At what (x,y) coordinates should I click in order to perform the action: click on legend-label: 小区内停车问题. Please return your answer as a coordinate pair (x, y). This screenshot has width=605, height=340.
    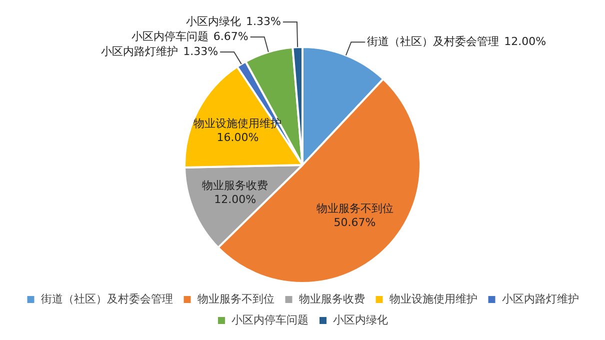
    Looking at the image, I should click on (270, 319).